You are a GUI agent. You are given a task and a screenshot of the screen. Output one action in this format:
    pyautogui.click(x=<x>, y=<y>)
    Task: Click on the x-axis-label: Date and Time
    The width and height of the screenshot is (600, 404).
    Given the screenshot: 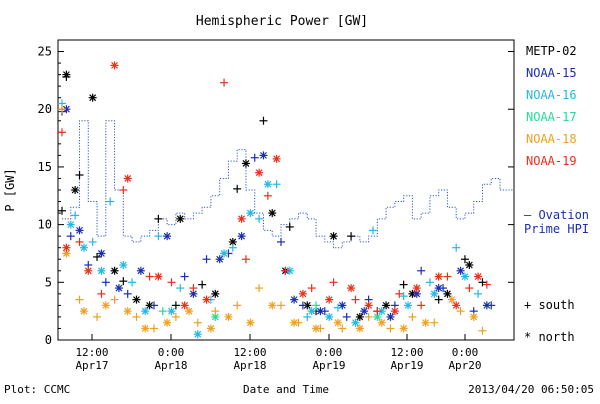 What is the action you would take?
    pyautogui.click(x=286, y=389)
    